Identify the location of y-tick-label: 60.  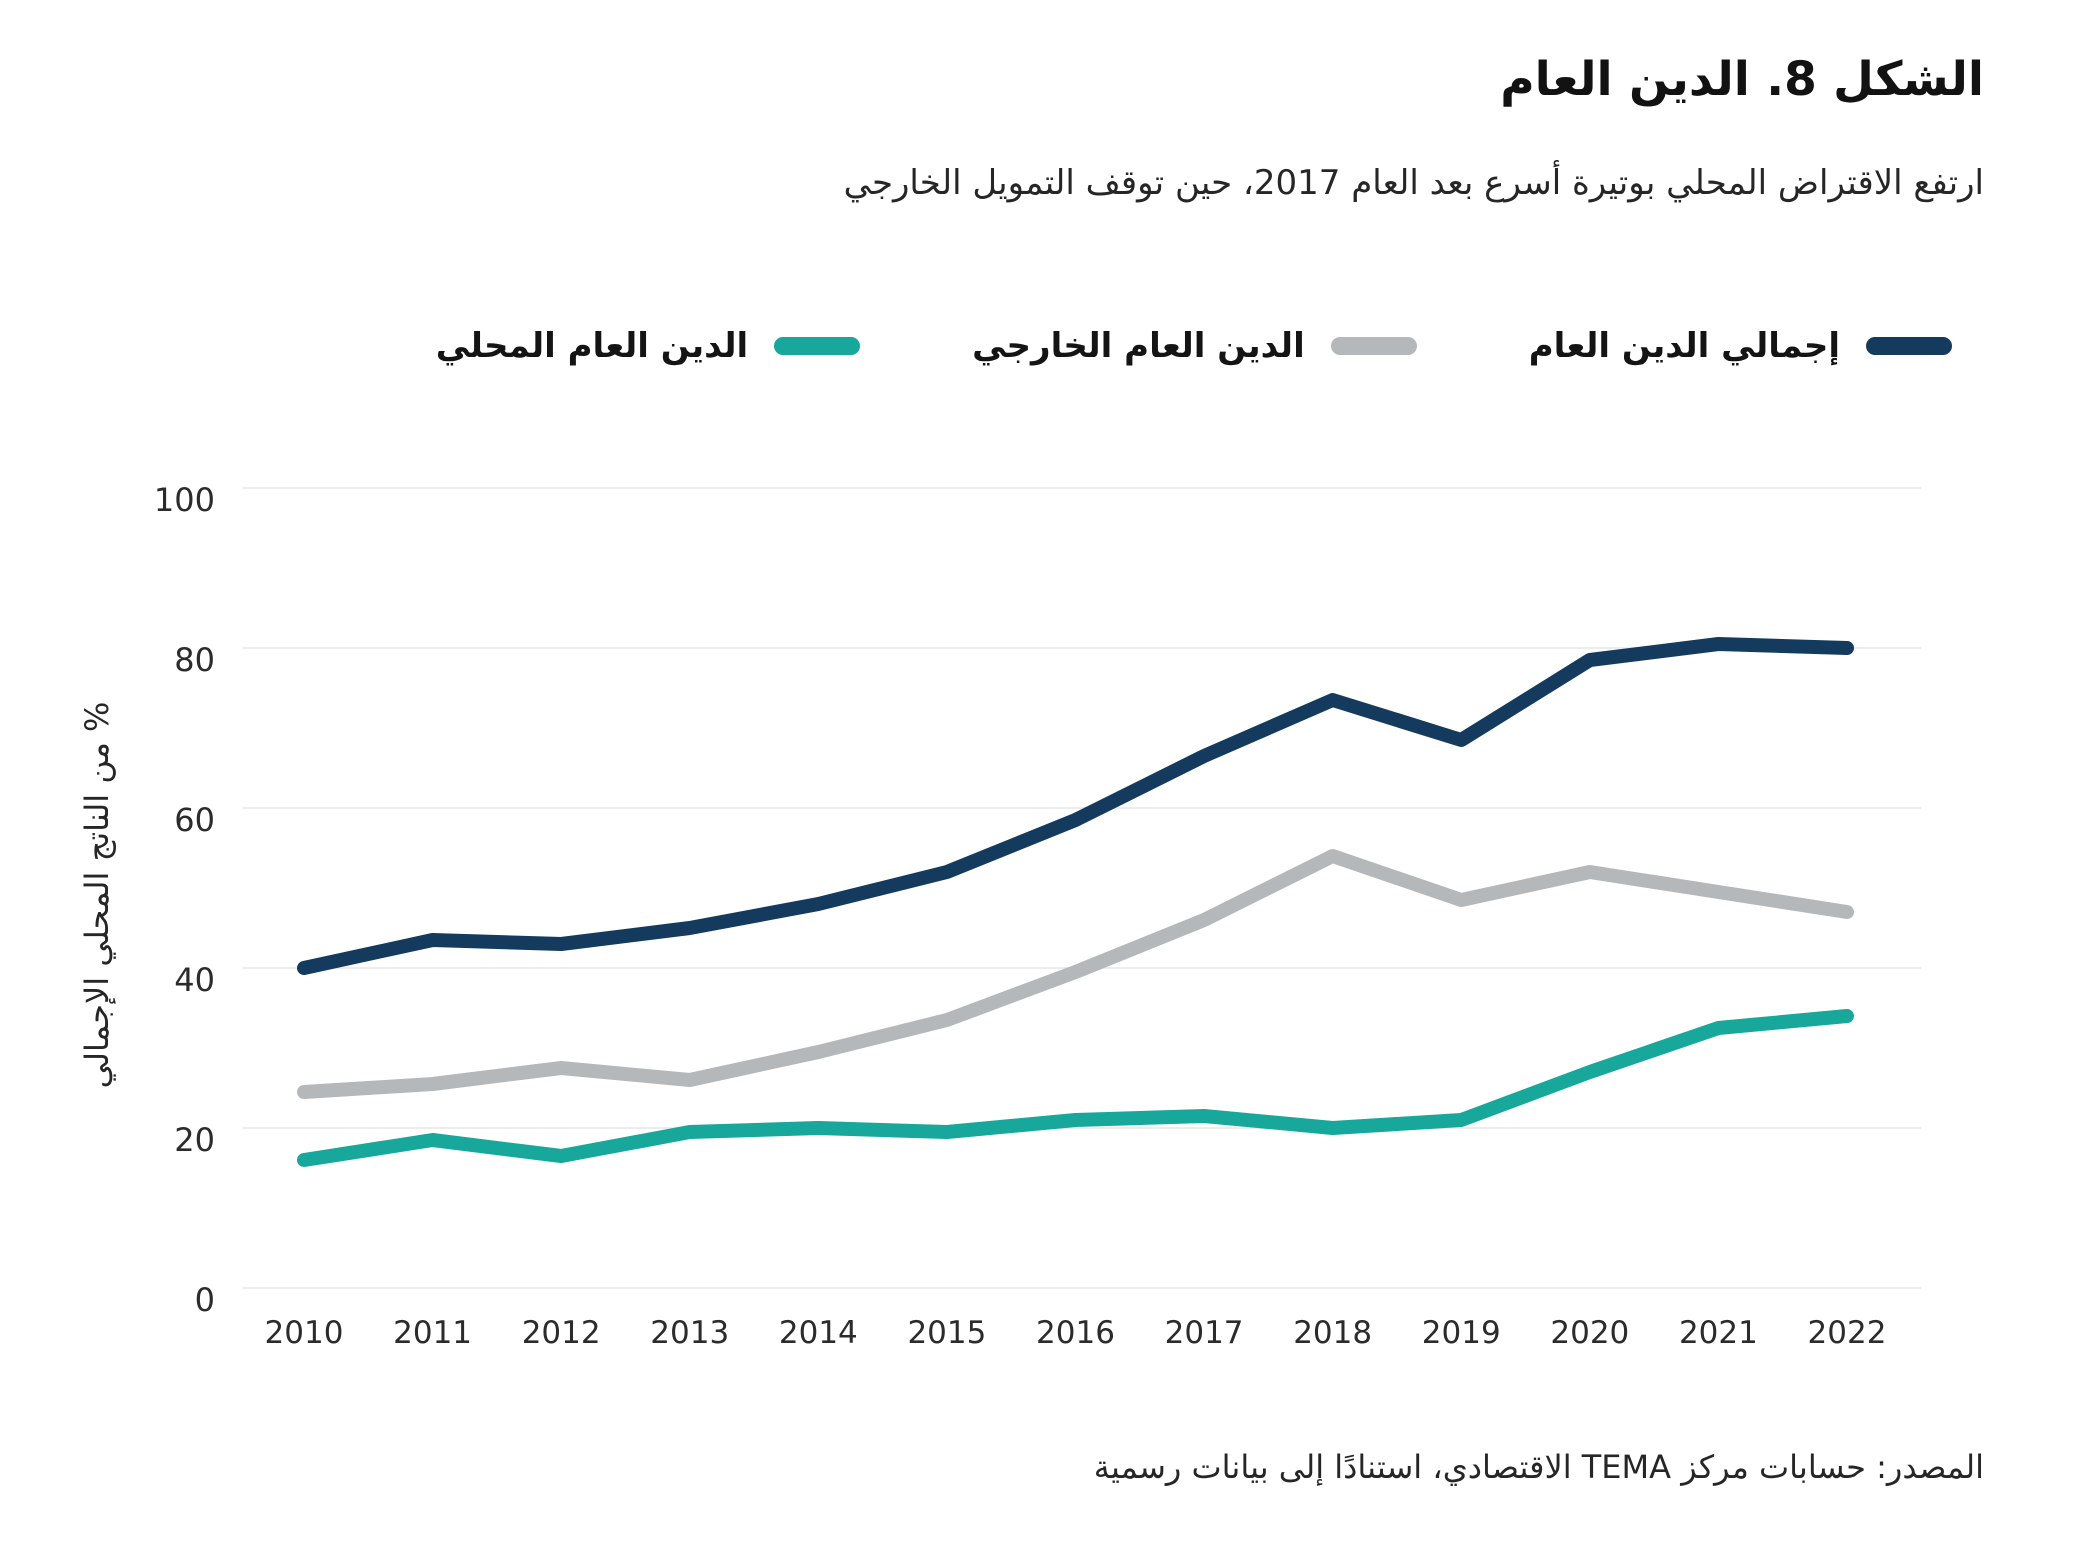
(194, 820).